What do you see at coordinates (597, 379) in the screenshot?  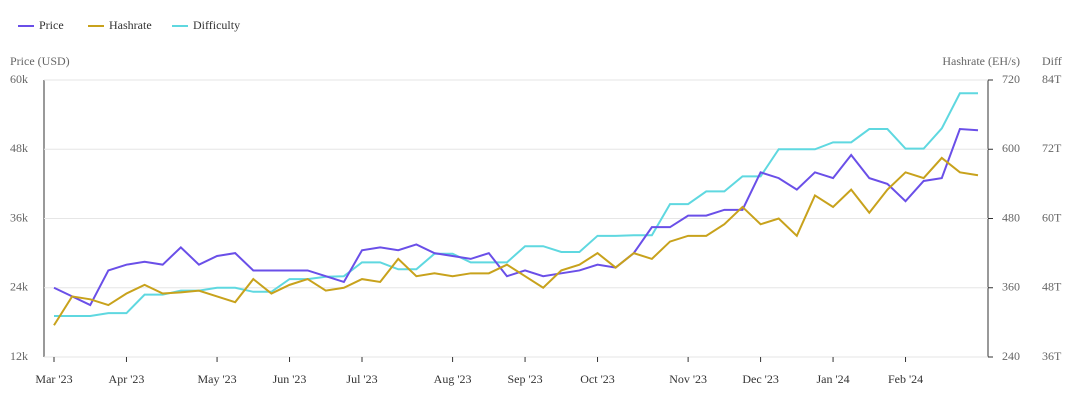 I see `x-tick-label: Oct '23` at bounding box center [597, 379].